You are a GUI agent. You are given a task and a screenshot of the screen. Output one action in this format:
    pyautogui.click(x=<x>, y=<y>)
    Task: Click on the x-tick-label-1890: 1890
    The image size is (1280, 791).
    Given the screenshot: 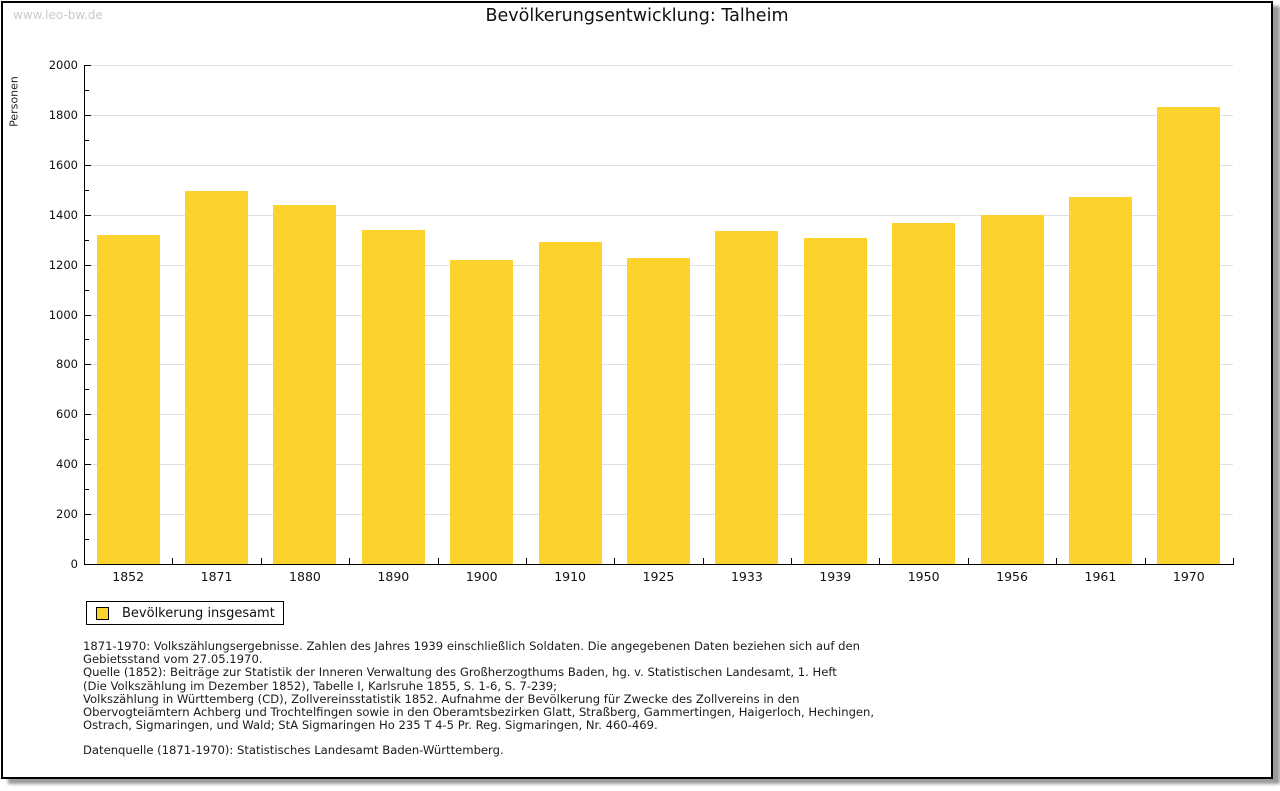 What is the action you would take?
    pyautogui.click(x=393, y=576)
    